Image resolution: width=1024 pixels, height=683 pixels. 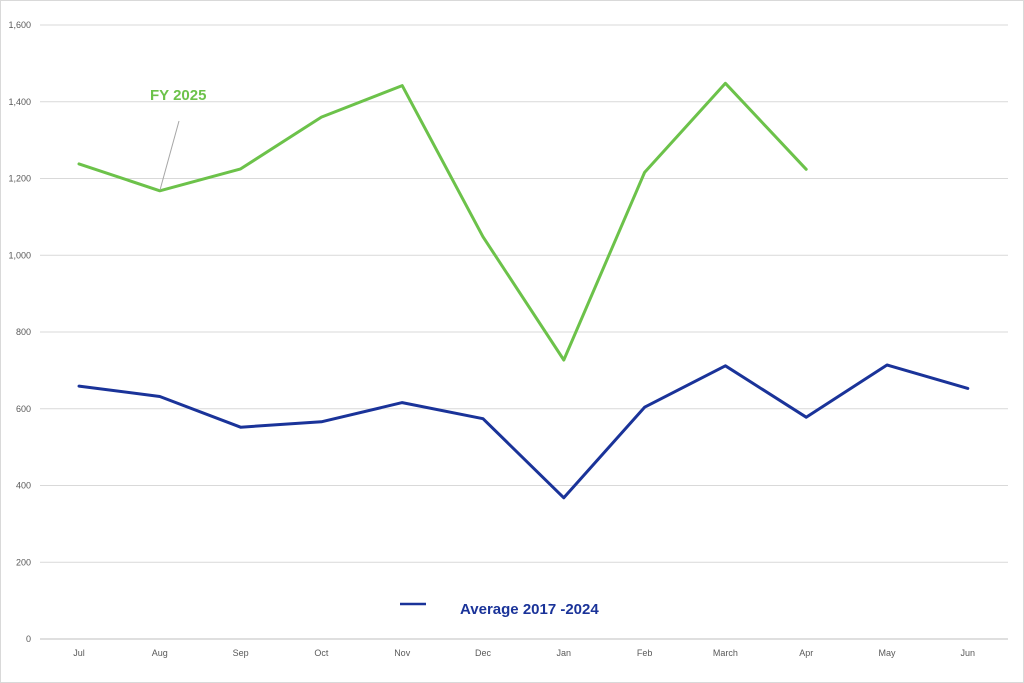 I want to click on y-tick-label: 600, so click(x=23, y=409).